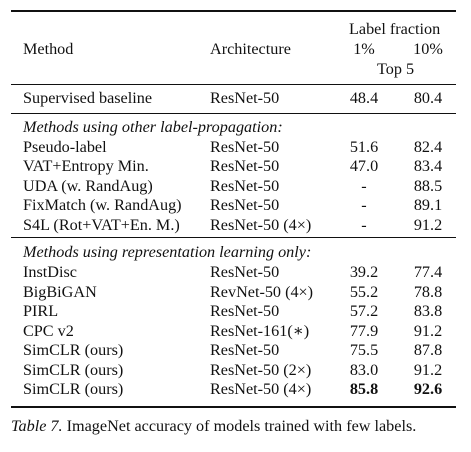  What do you see at coordinates (88, 98) in the screenshot?
I see `baseline-method: Supervised baseline` at bounding box center [88, 98].